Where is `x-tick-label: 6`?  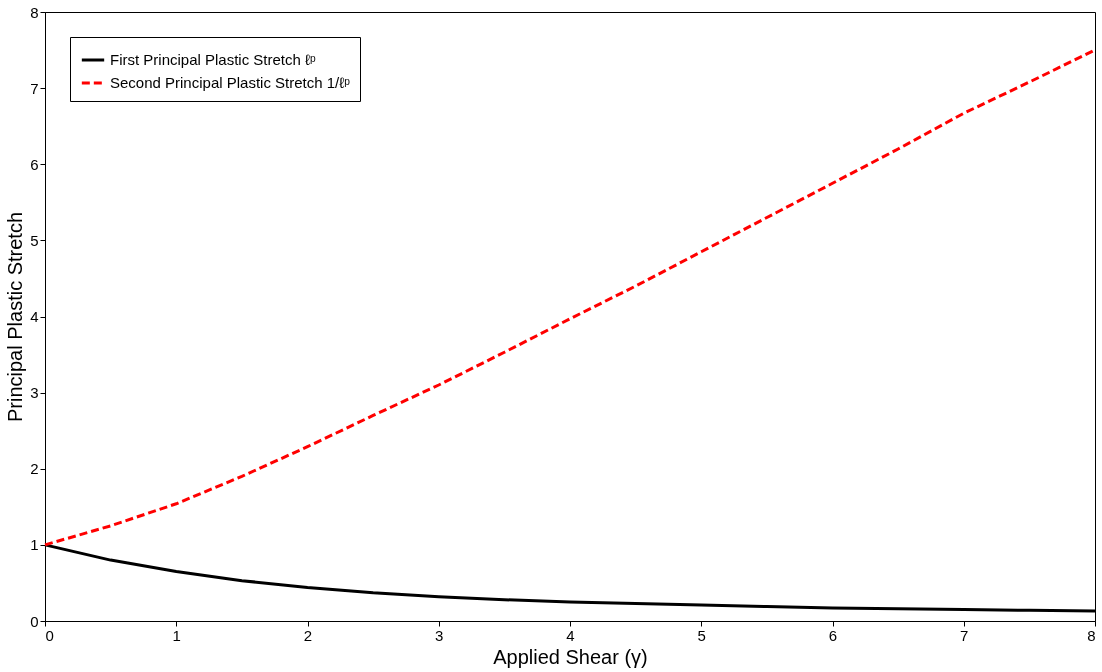
x-tick-label: 6 is located at coordinates (833, 635).